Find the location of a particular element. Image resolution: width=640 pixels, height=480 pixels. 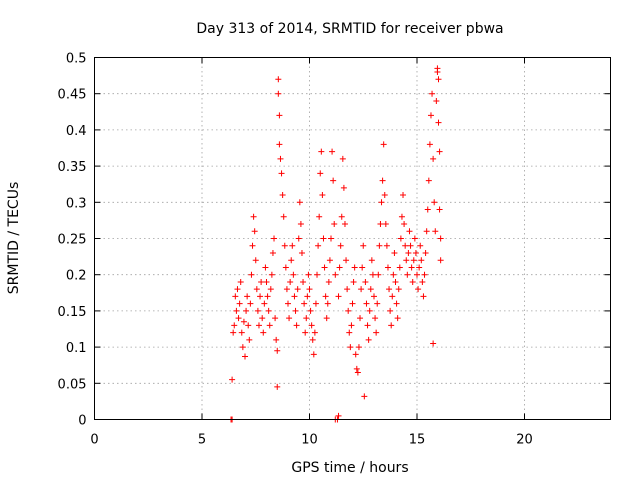

y-tick-label: 0.4 is located at coordinates (76, 131).